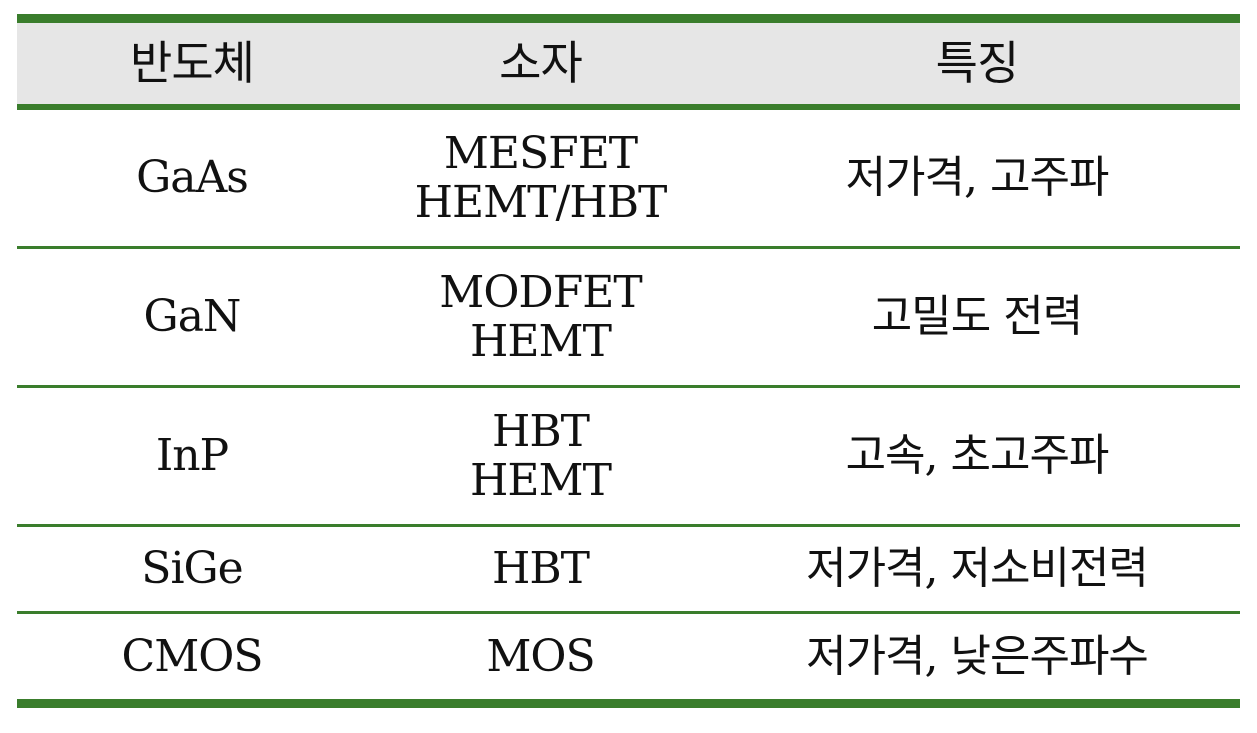 This screenshot has height=733, width=1257. Describe the element at coordinates (541, 62) in the screenshot. I see `header-device: 소자` at that location.